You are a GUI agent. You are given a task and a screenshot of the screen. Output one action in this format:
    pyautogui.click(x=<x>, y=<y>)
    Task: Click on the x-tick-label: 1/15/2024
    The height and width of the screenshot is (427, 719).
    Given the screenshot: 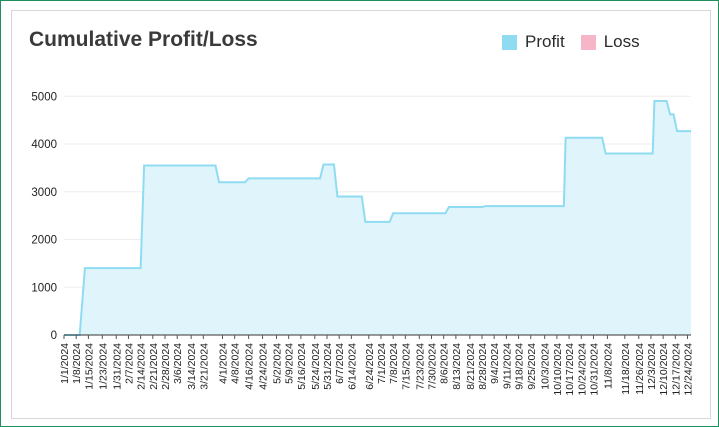 What is the action you would take?
    pyautogui.click(x=89, y=366)
    